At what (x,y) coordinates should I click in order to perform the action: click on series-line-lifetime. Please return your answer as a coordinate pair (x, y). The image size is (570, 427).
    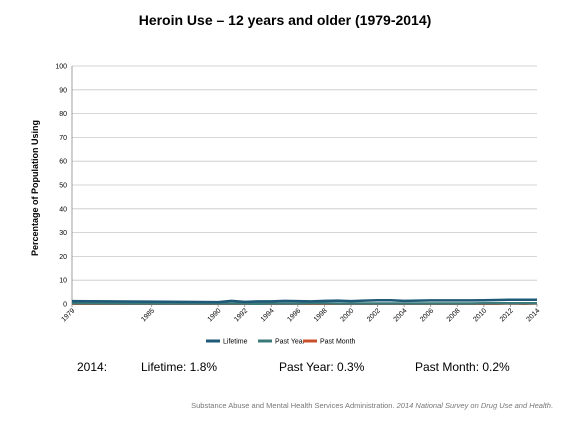
    Looking at the image, I should click on (304, 301).